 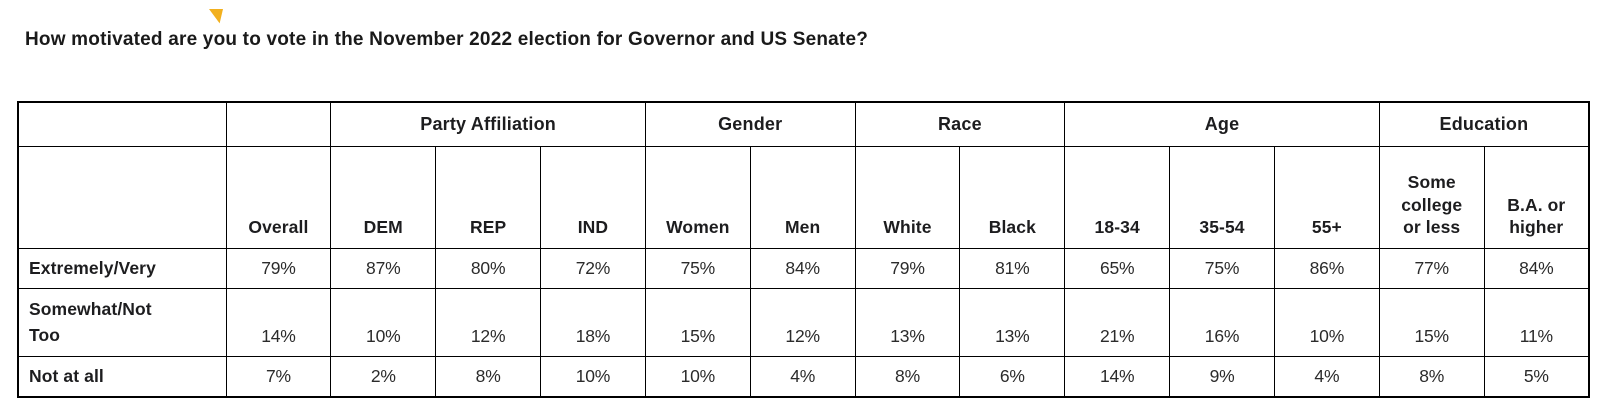 I want to click on table-row-not-at-all: Not at all 7% 2% 8% 10% 10% 4% 8% 6% 14% 9% 4% 8% 5%, so click(x=803, y=376).